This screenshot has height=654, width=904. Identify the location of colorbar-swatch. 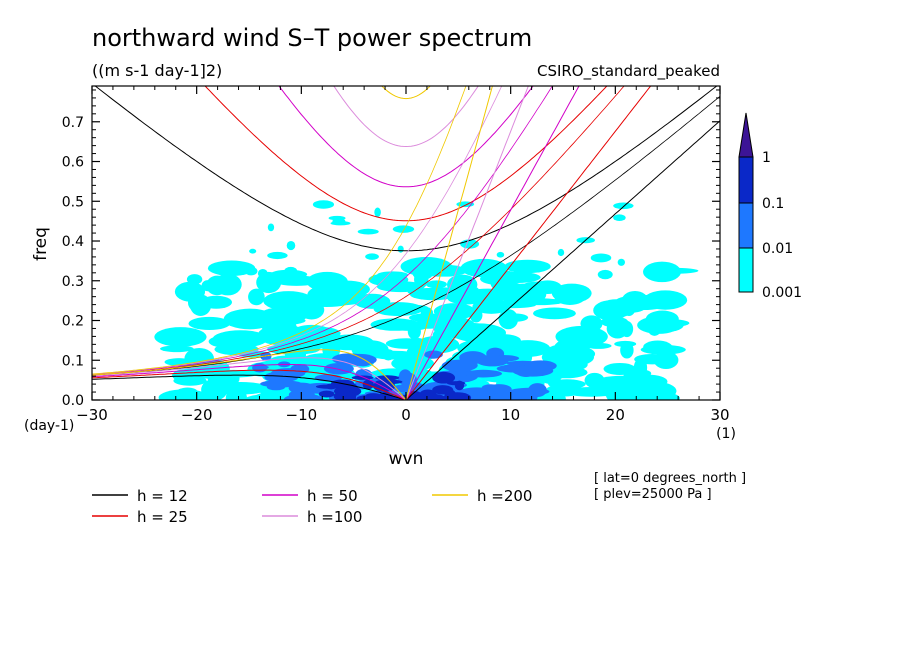
(746, 180).